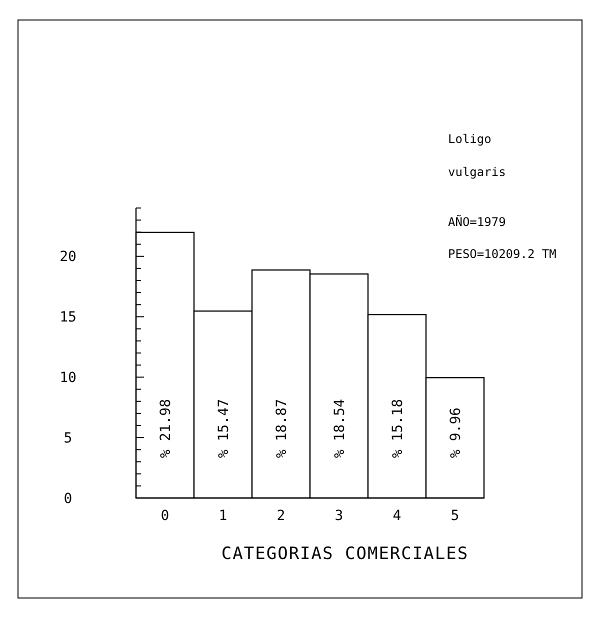 This screenshot has width=600, height=617. Describe the element at coordinates (166, 428) in the screenshot. I see `data-label: % 21.98` at that location.